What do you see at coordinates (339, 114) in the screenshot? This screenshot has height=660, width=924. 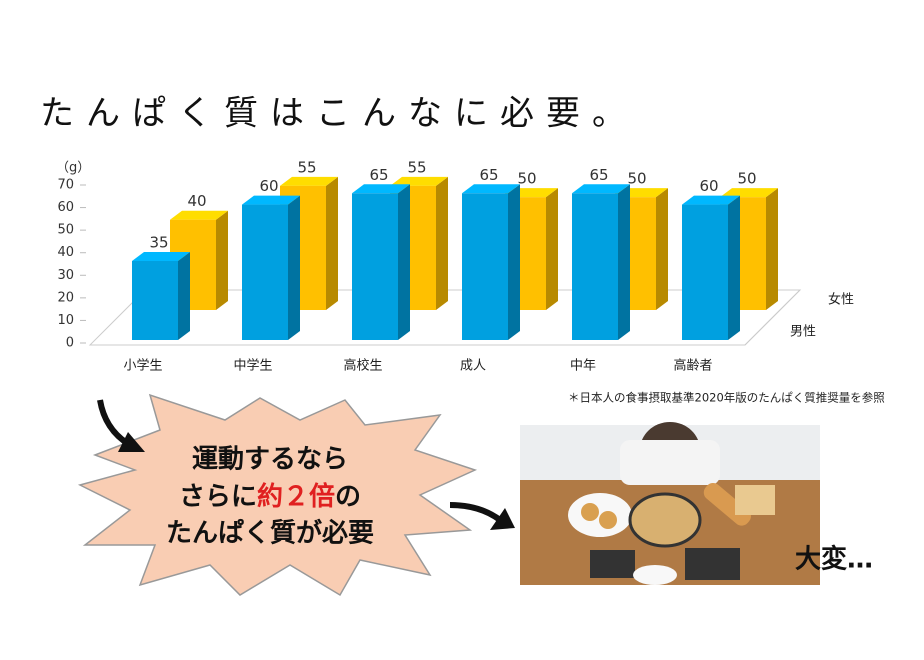 I see `slide-title: たんぱく質はこんなに必要。` at bounding box center [339, 114].